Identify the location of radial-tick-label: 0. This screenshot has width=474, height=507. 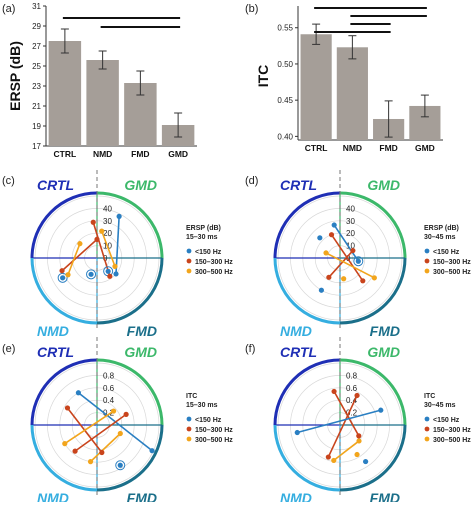
(105, 258).